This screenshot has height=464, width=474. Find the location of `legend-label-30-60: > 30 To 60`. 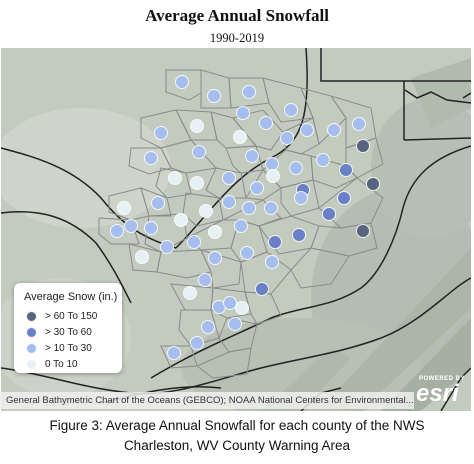

legend-label-30-60: > 30 To 60 is located at coordinates (68, 332).